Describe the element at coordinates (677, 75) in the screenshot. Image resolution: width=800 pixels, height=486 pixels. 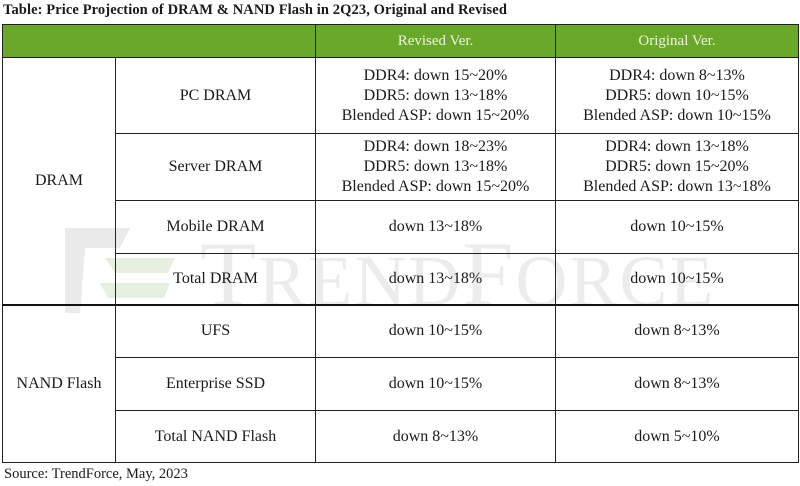
I see `original-line: DDR4: down 8~13%` at that location.